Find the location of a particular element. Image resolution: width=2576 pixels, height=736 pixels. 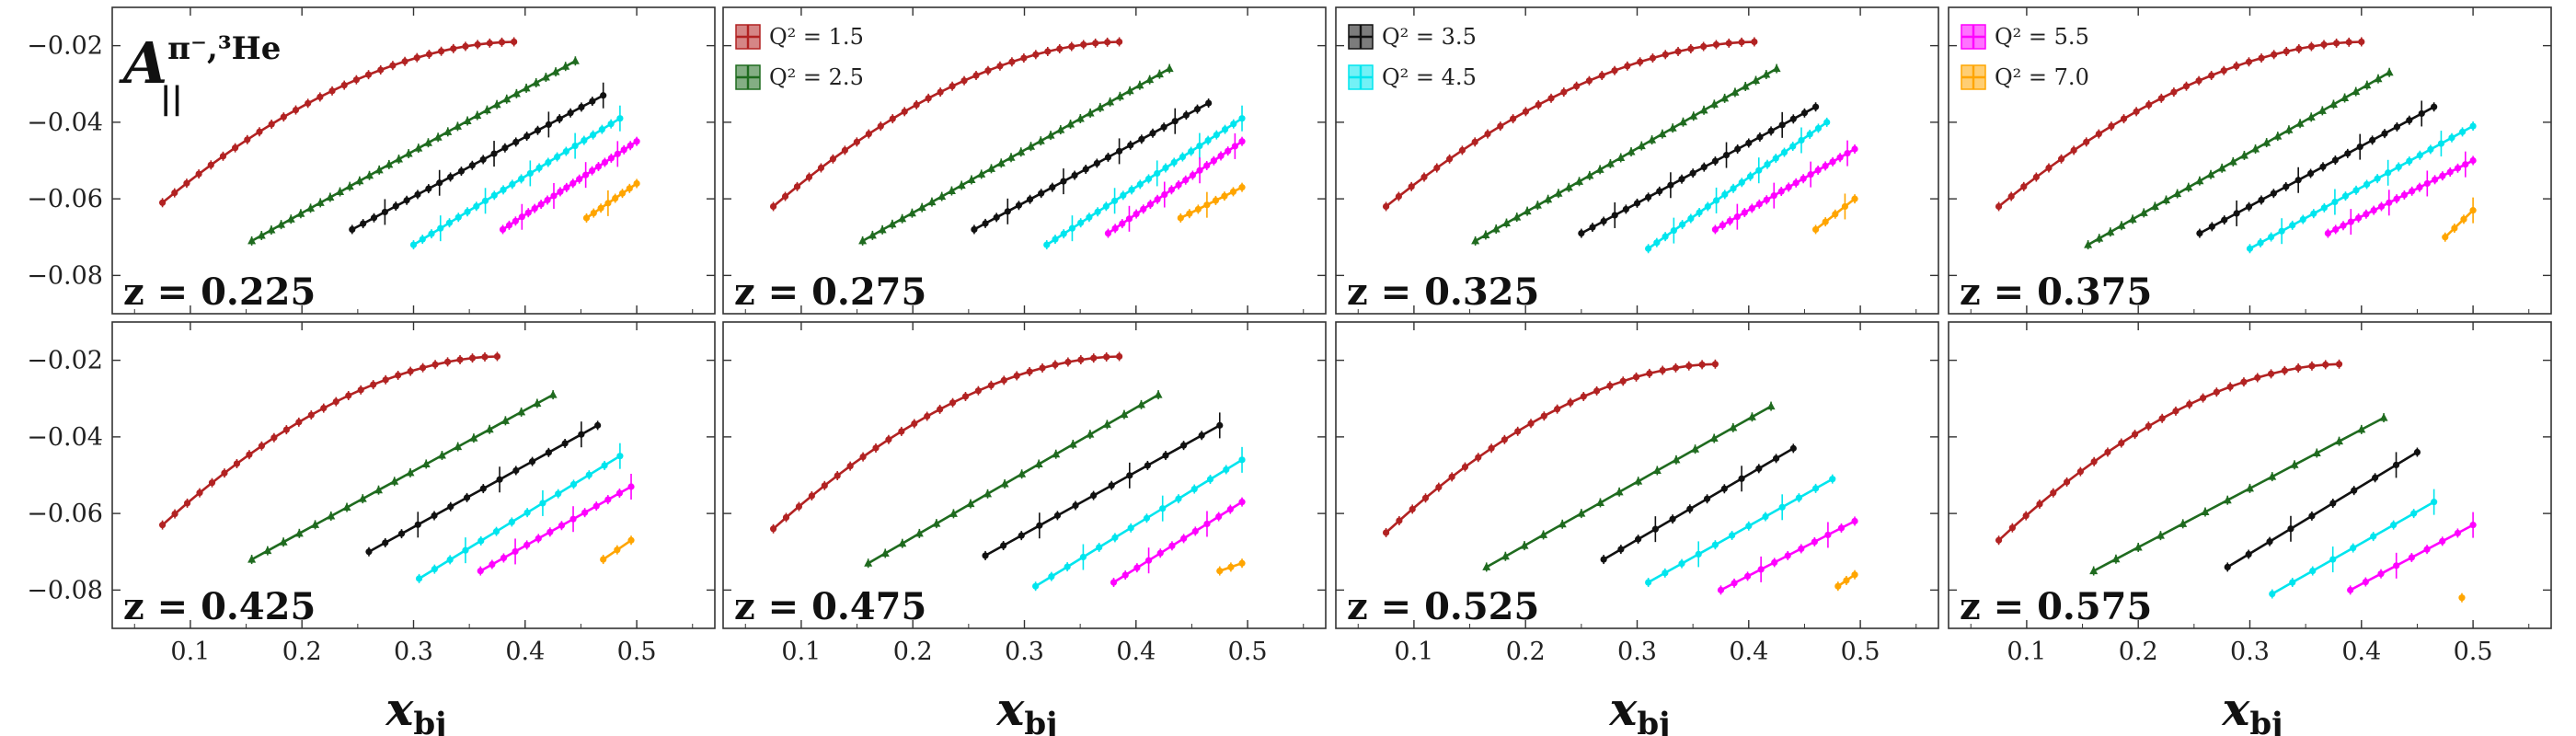

chart-title-sub: || is located at coordinates (171, 98).